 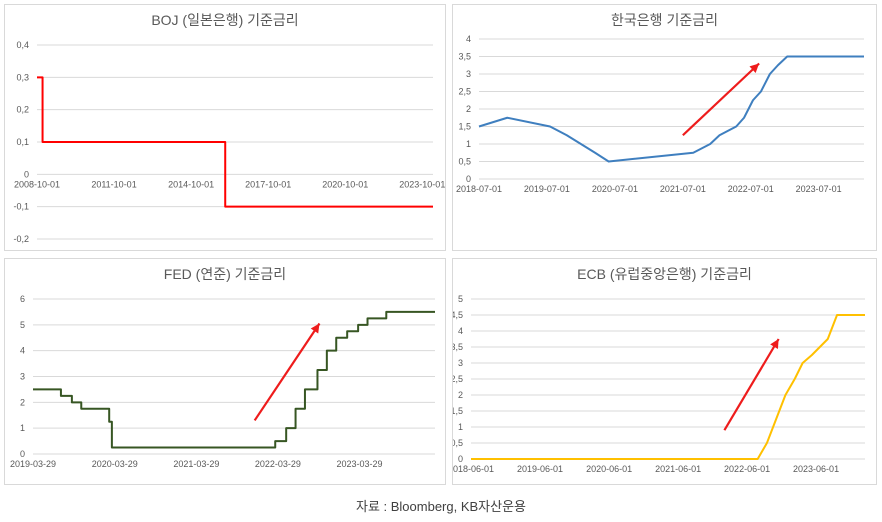 What do you see at coordinates (278, 464) in the screenshot?
I see `x-tick-label: 2022-03-29` at bounding box center [278, 464].